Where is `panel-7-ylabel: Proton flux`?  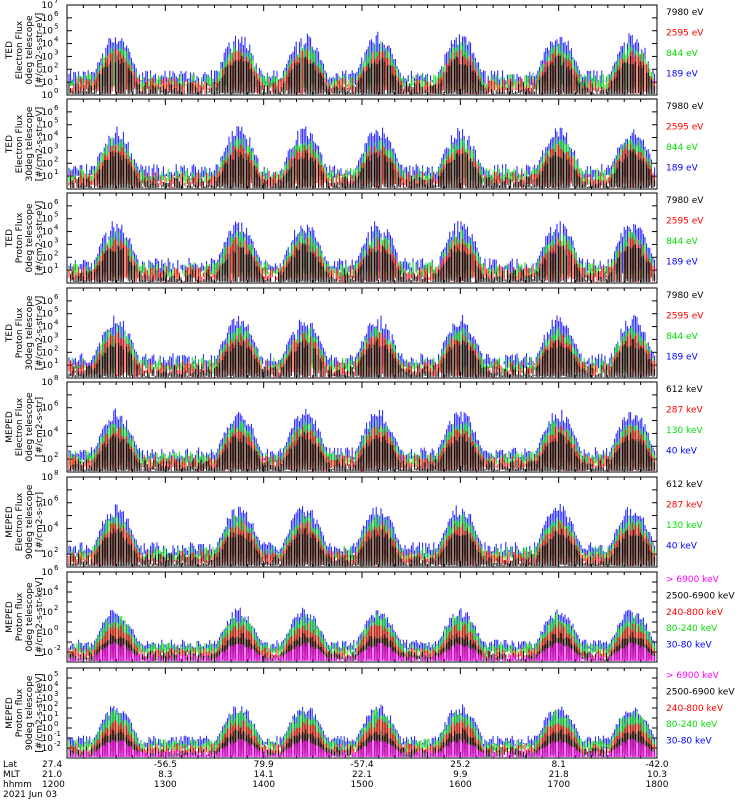
panel-7-ylabel: Proton flux is located at coordinates (20, 616).